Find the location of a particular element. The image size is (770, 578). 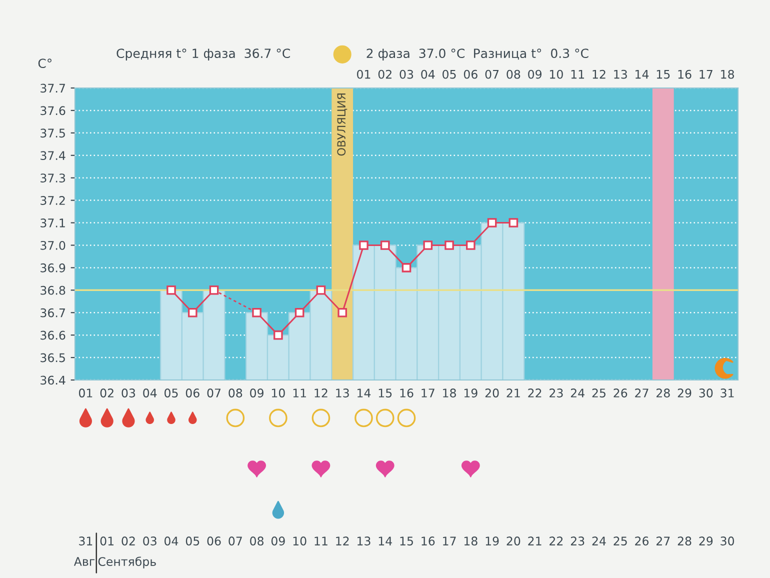

text: 10 is located at coordinates (299, 541).